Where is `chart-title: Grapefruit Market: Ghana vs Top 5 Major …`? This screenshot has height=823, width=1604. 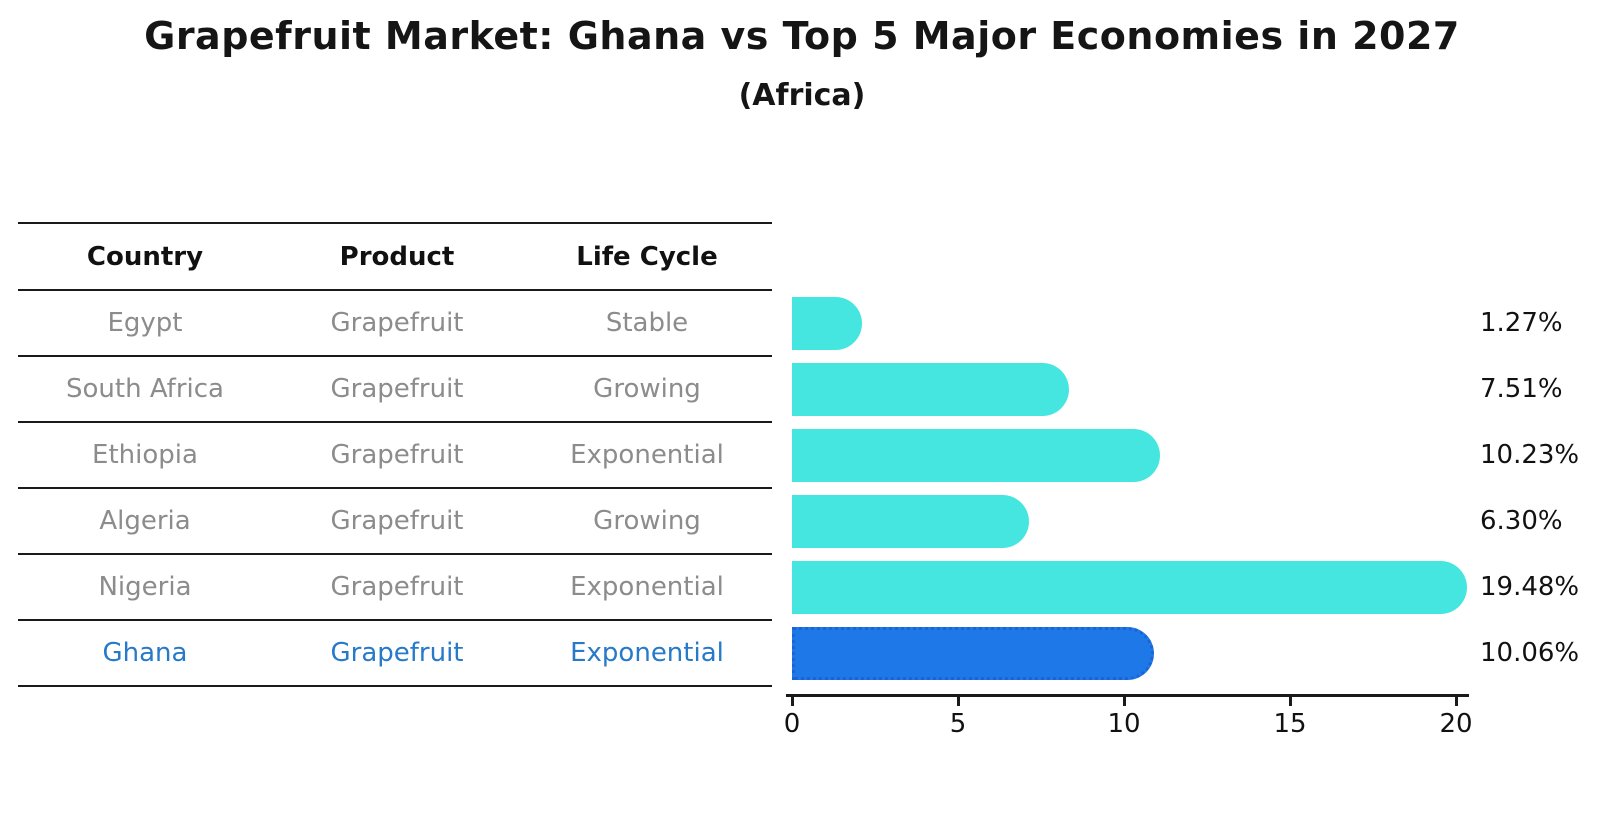 chart-title: Grapefruit Market: Ghana vs Top 5 Major … is located at coordinates (802, 36).